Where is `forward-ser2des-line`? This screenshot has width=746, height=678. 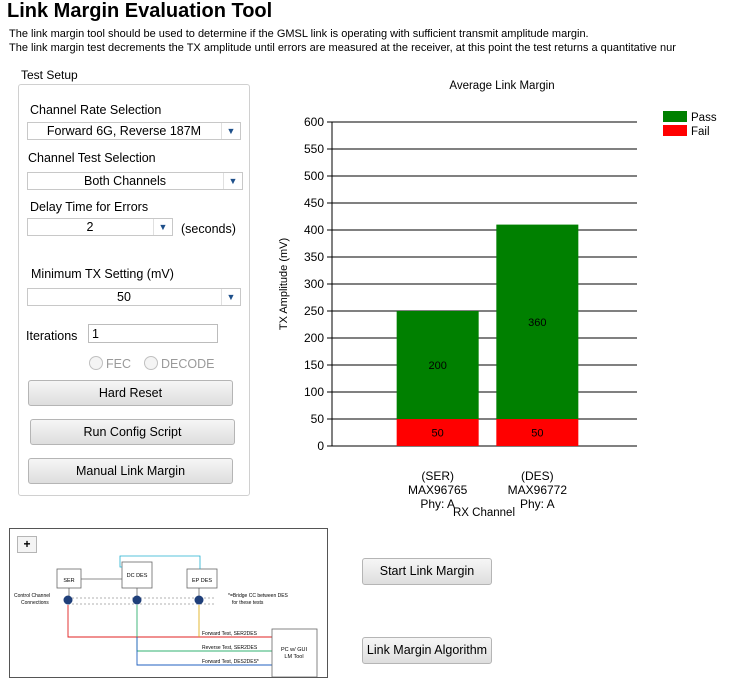
forward-ser2des-line is located at coordinates (169, 621).